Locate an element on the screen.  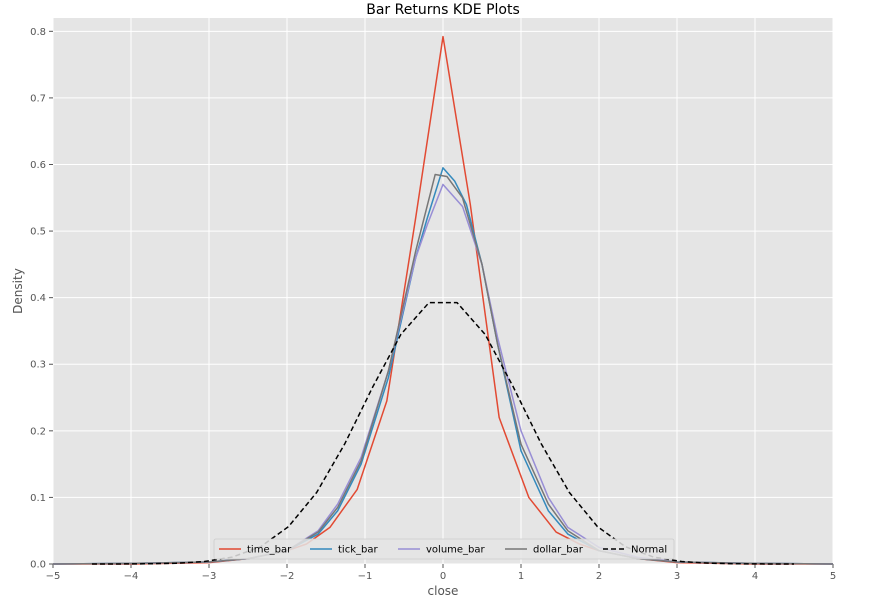
x-axis-label: close is located at coordinates (443, 591).